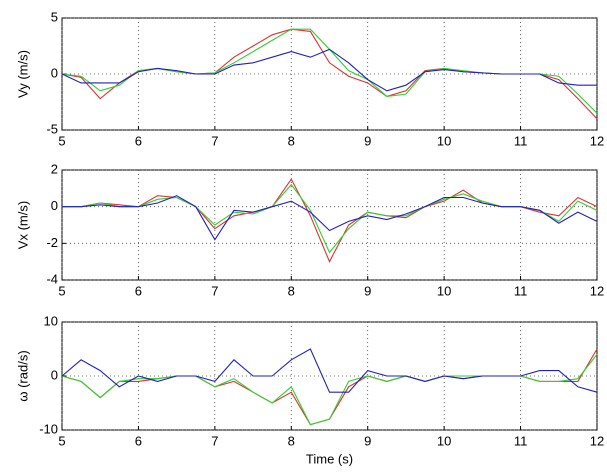 The width and height of the screenshot is (607, 474). What do you see at coordinates (52, 278) in the screenshot?
I see `y-tick-label: -4` at bounding box center [52, 278].